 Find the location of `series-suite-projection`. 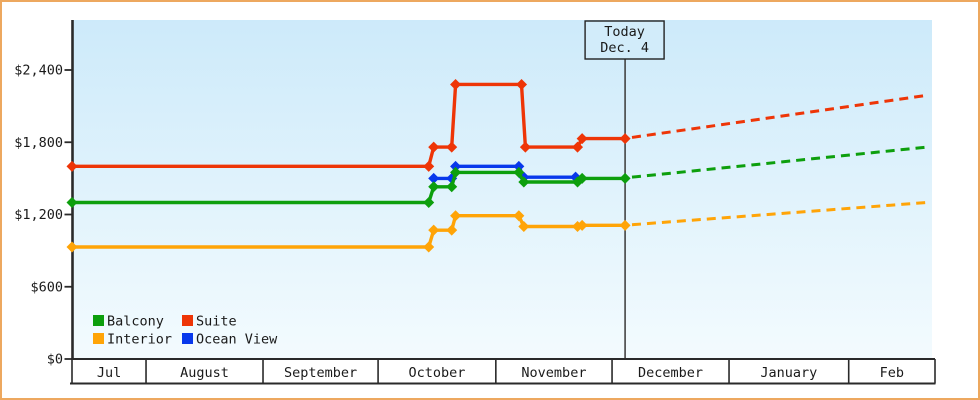

series-suite-projection is located at coordinates (779, 116).